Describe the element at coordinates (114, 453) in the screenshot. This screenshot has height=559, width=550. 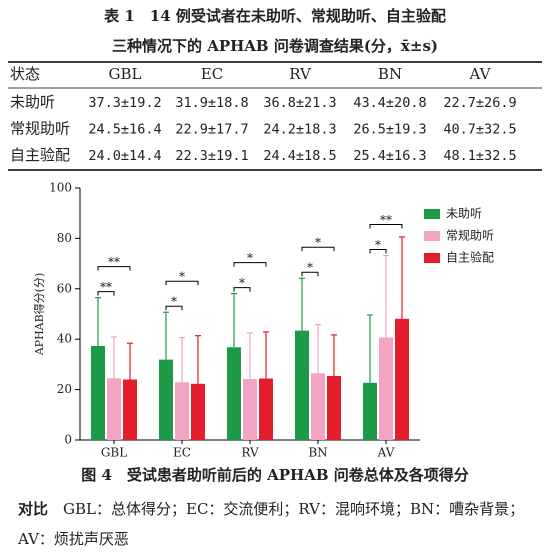
I see `x-tick-label: GBL` at that location.